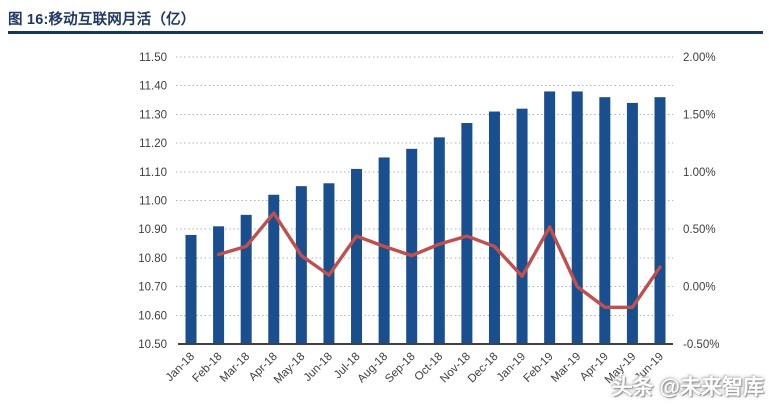 This screenshot has width=769, height=408. I want to click on right-tick-label: 1.50%, so click(699, 115).